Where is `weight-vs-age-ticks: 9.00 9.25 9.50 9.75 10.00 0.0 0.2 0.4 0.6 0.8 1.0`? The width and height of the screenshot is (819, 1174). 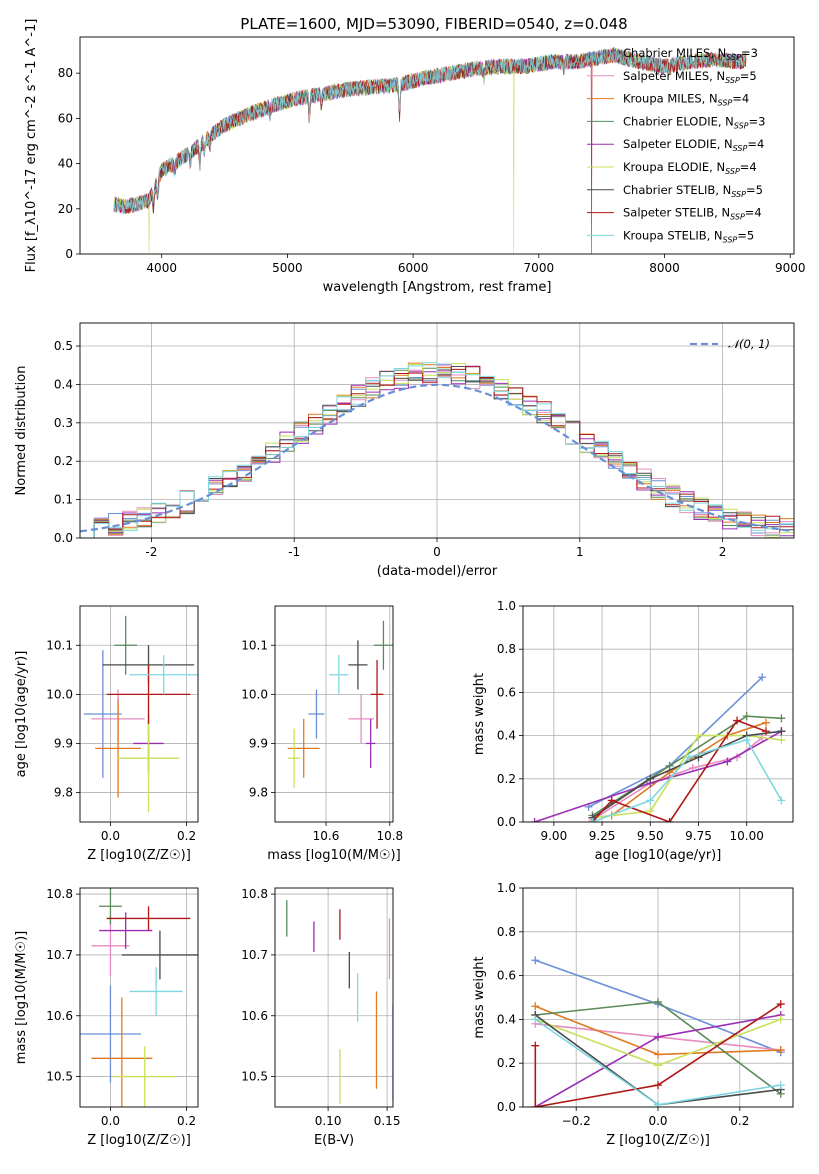
weight-vs-age-ticks: 9.00 9.25 9.50 9.75 10.00 0.0 0.2 0.4 0.6 0.8 1.0 is located at coordinates (630, 721).